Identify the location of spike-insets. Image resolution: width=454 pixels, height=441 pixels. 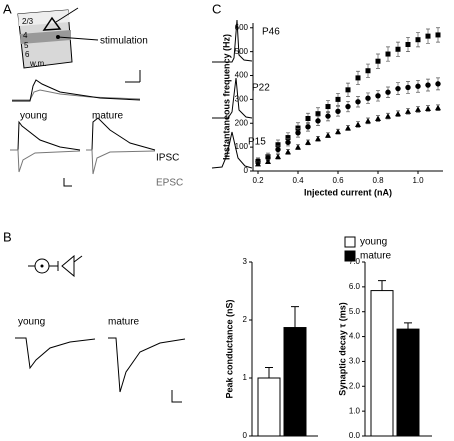
(232, 94).